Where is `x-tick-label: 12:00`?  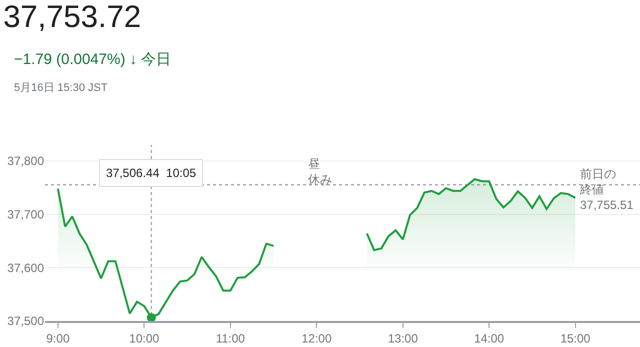
x-tick-label: 12:00 is located at coordinates (317, 338).